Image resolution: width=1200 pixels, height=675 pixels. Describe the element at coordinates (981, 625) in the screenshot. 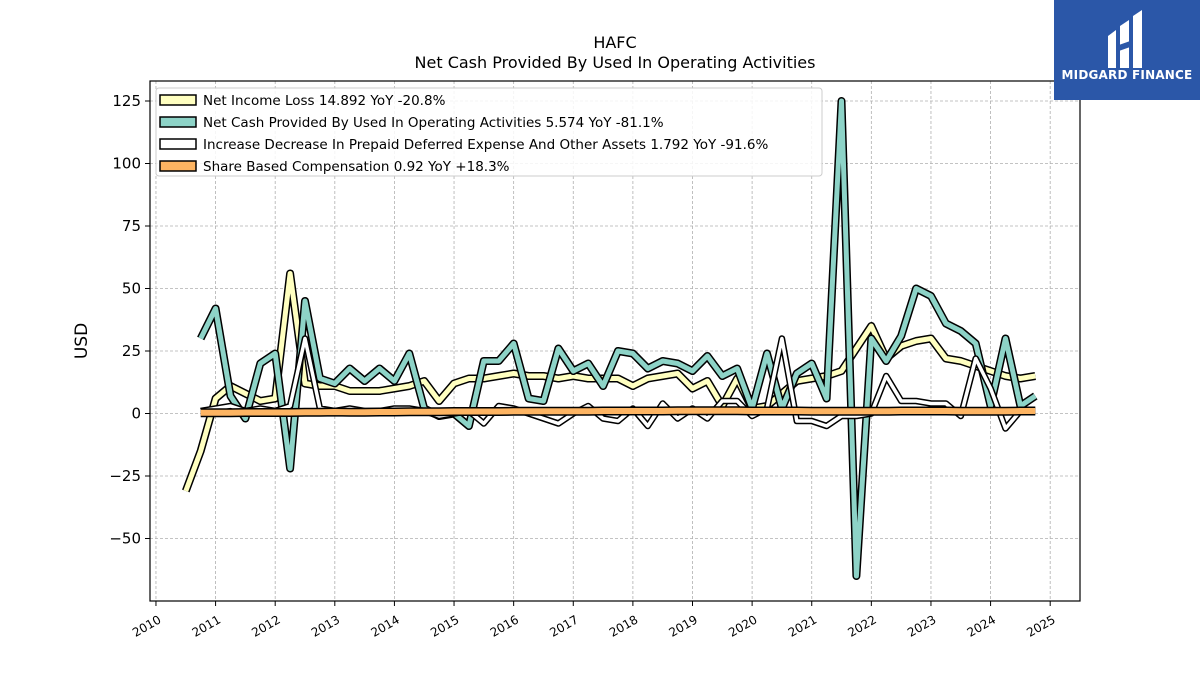

I see `x-tick-label: 2024` at that location.